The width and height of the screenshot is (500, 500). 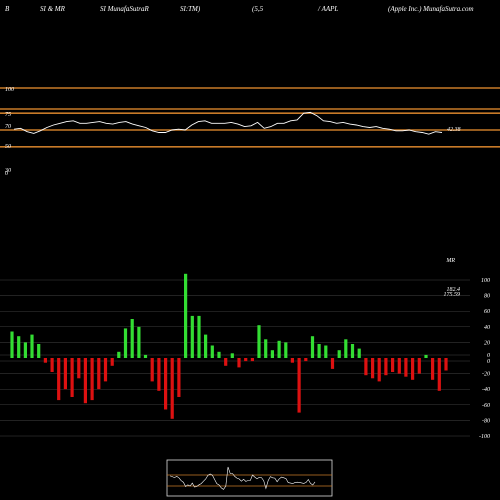 What do you see at coordinates (486, 375) in the screenshot?
I see `mr-tick-label: -20` at bounding box center [486, 375].